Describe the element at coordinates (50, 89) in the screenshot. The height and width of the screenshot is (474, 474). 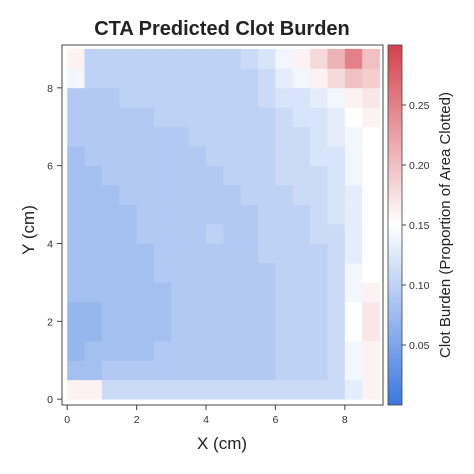
I see `y-tick-label: 8` at that location.